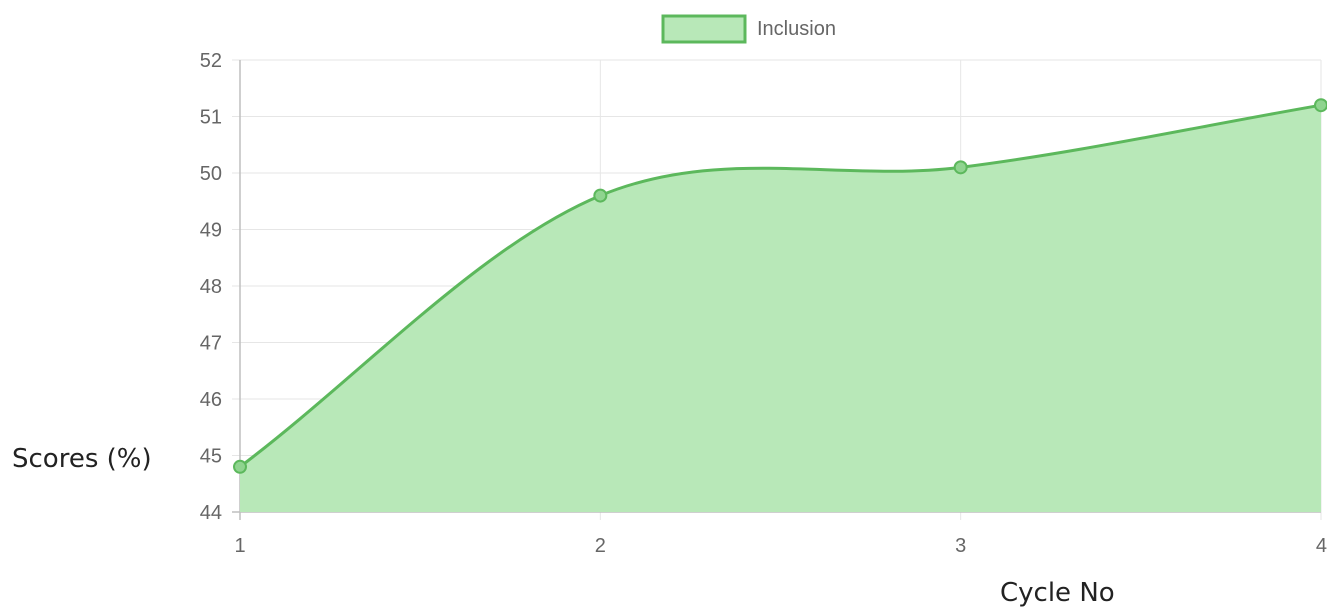  I want to click on legend-swatch-inclusion, so click(704, 29).